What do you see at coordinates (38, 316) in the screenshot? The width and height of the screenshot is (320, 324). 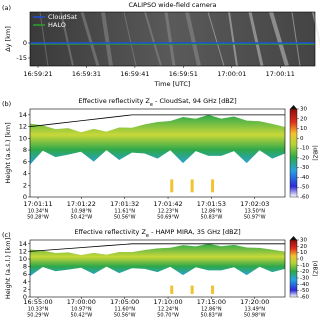 I see `longitude-label: 50.29°W` at bounding box center [38, 316].